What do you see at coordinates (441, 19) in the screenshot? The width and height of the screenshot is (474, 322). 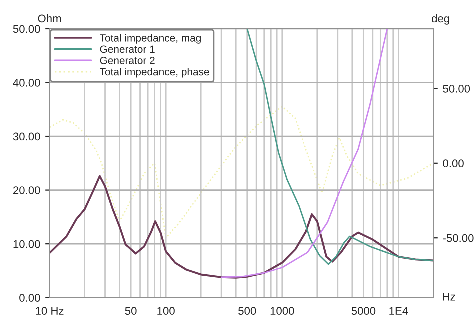 I see `y2-axis-title: deg` at bounding box center [441, 19].